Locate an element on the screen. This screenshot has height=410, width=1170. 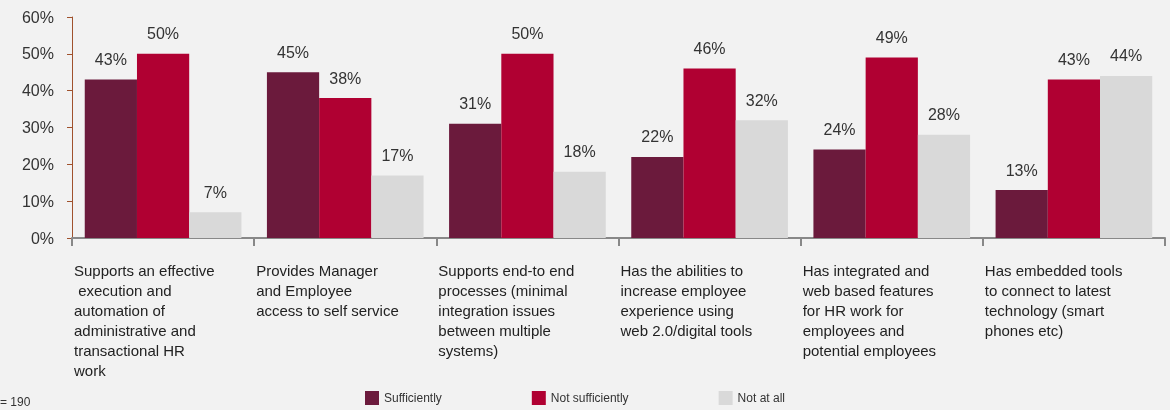
data-label: 24% is located at coordinates (839, 130).